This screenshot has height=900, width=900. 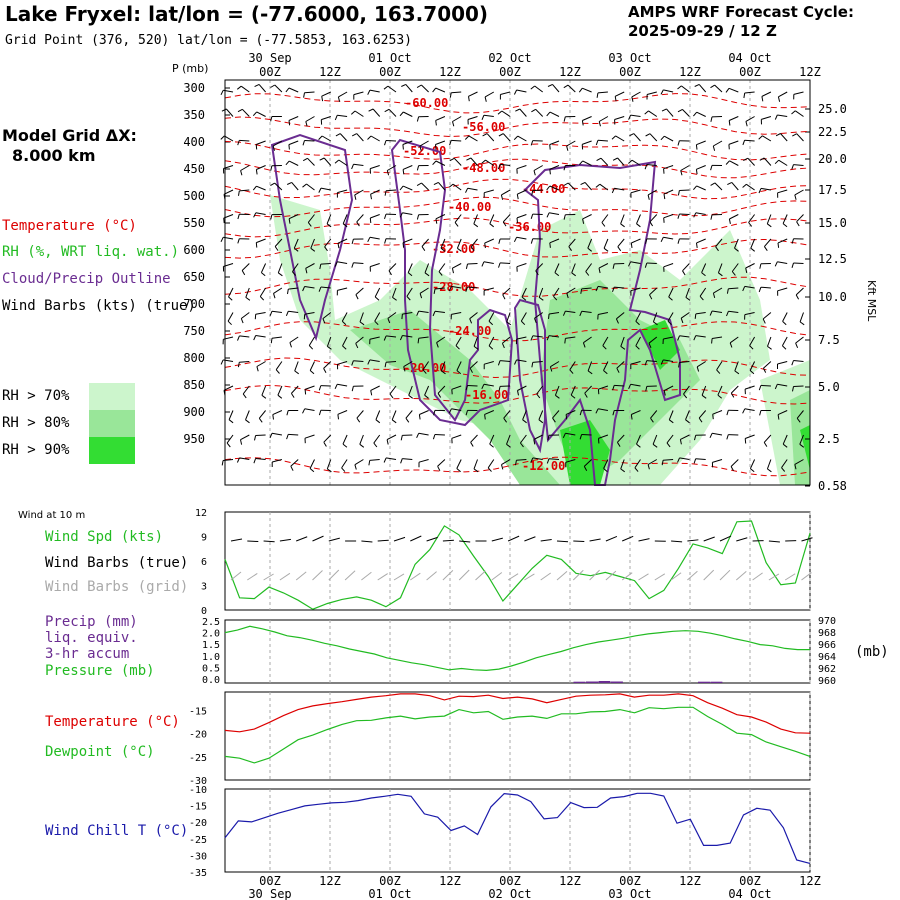 I want to click on kft-tick-0: 25.0, so click(x=832, y=109).